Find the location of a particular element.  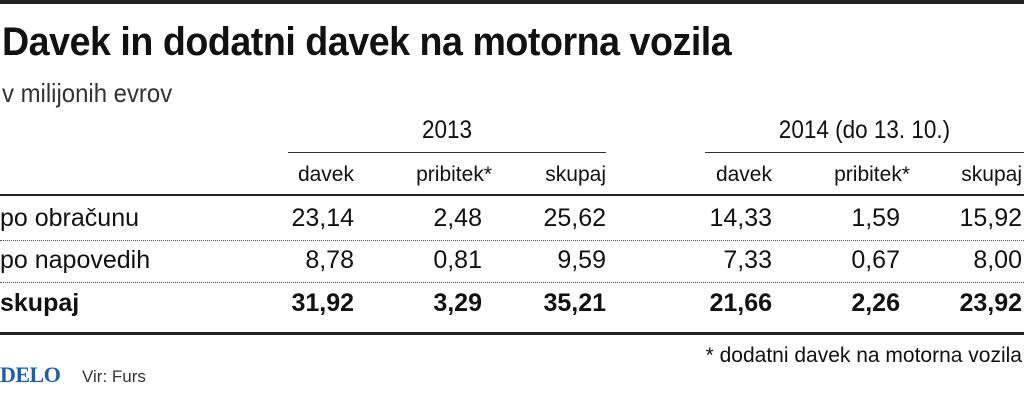

table-cell-total: 31,92 is located at coordinates (322, 303).